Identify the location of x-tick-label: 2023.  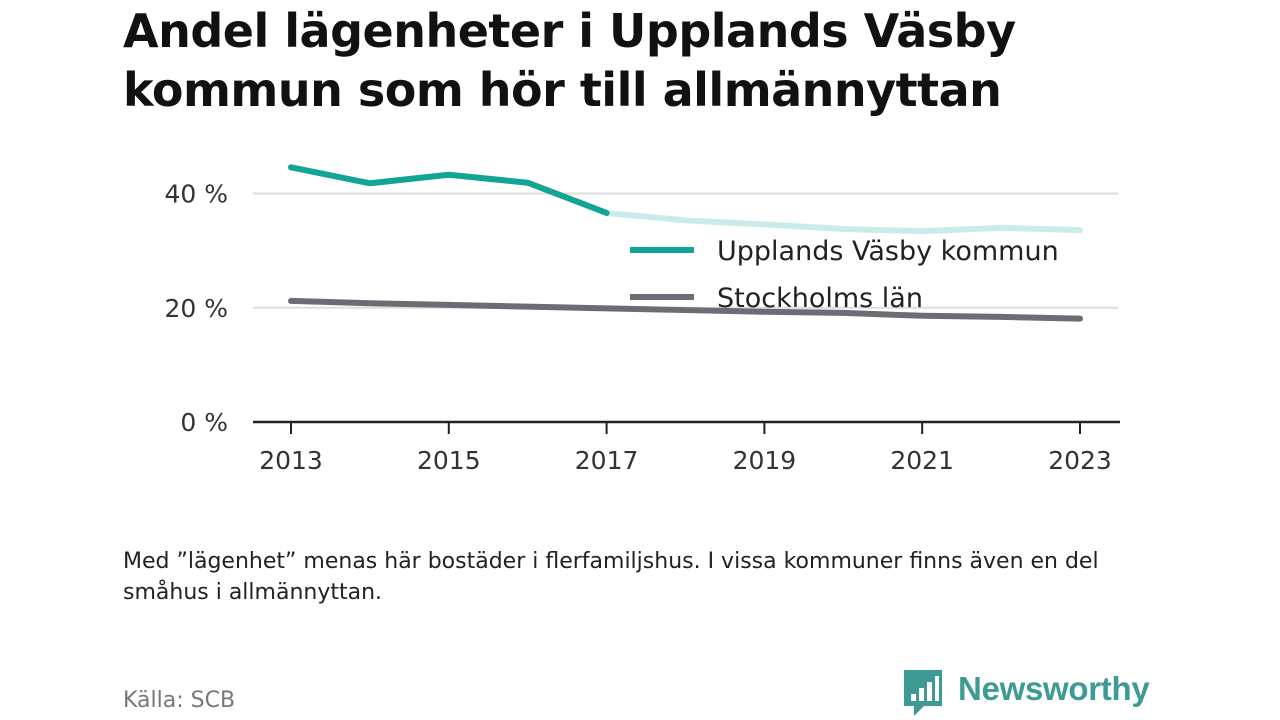
(1080, 460).